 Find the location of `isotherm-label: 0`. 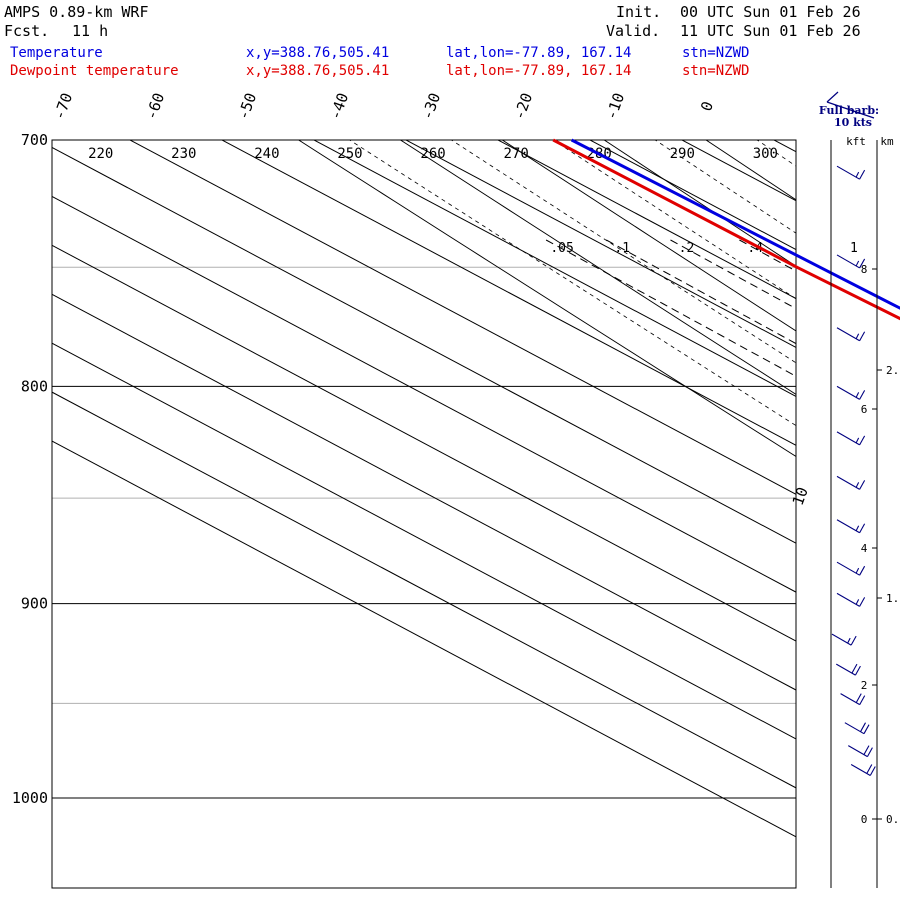

isotherm-label: 0 is located at coordinates (707, 106).